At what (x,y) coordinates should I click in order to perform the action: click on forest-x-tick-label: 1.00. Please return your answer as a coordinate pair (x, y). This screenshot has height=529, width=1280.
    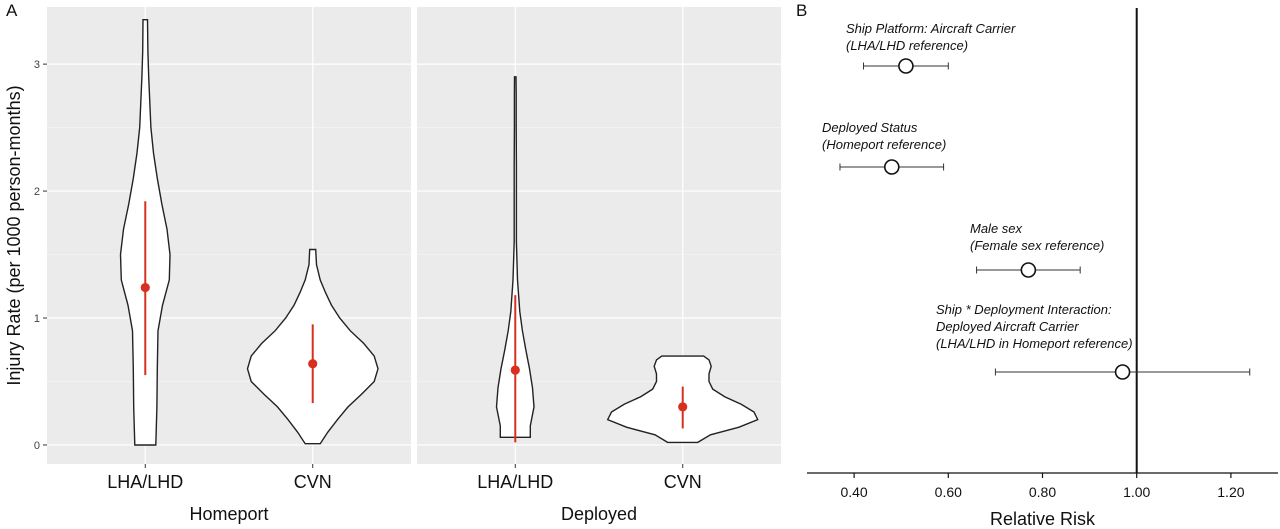
    Looking at the image, I should click on (1136, 492).